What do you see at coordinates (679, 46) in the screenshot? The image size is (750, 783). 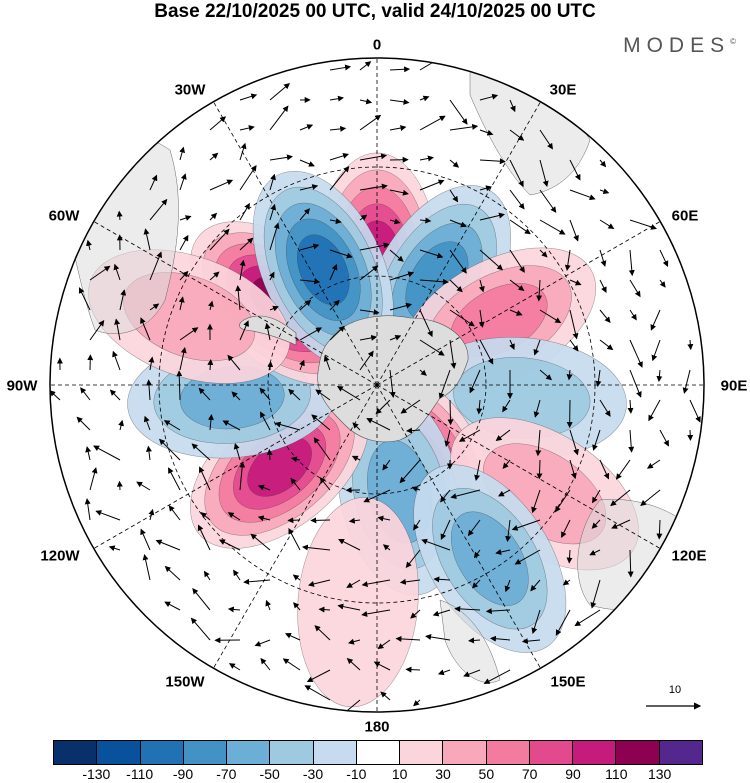 I see `modes-logo: MODES©` at bounding box center [679, 46].